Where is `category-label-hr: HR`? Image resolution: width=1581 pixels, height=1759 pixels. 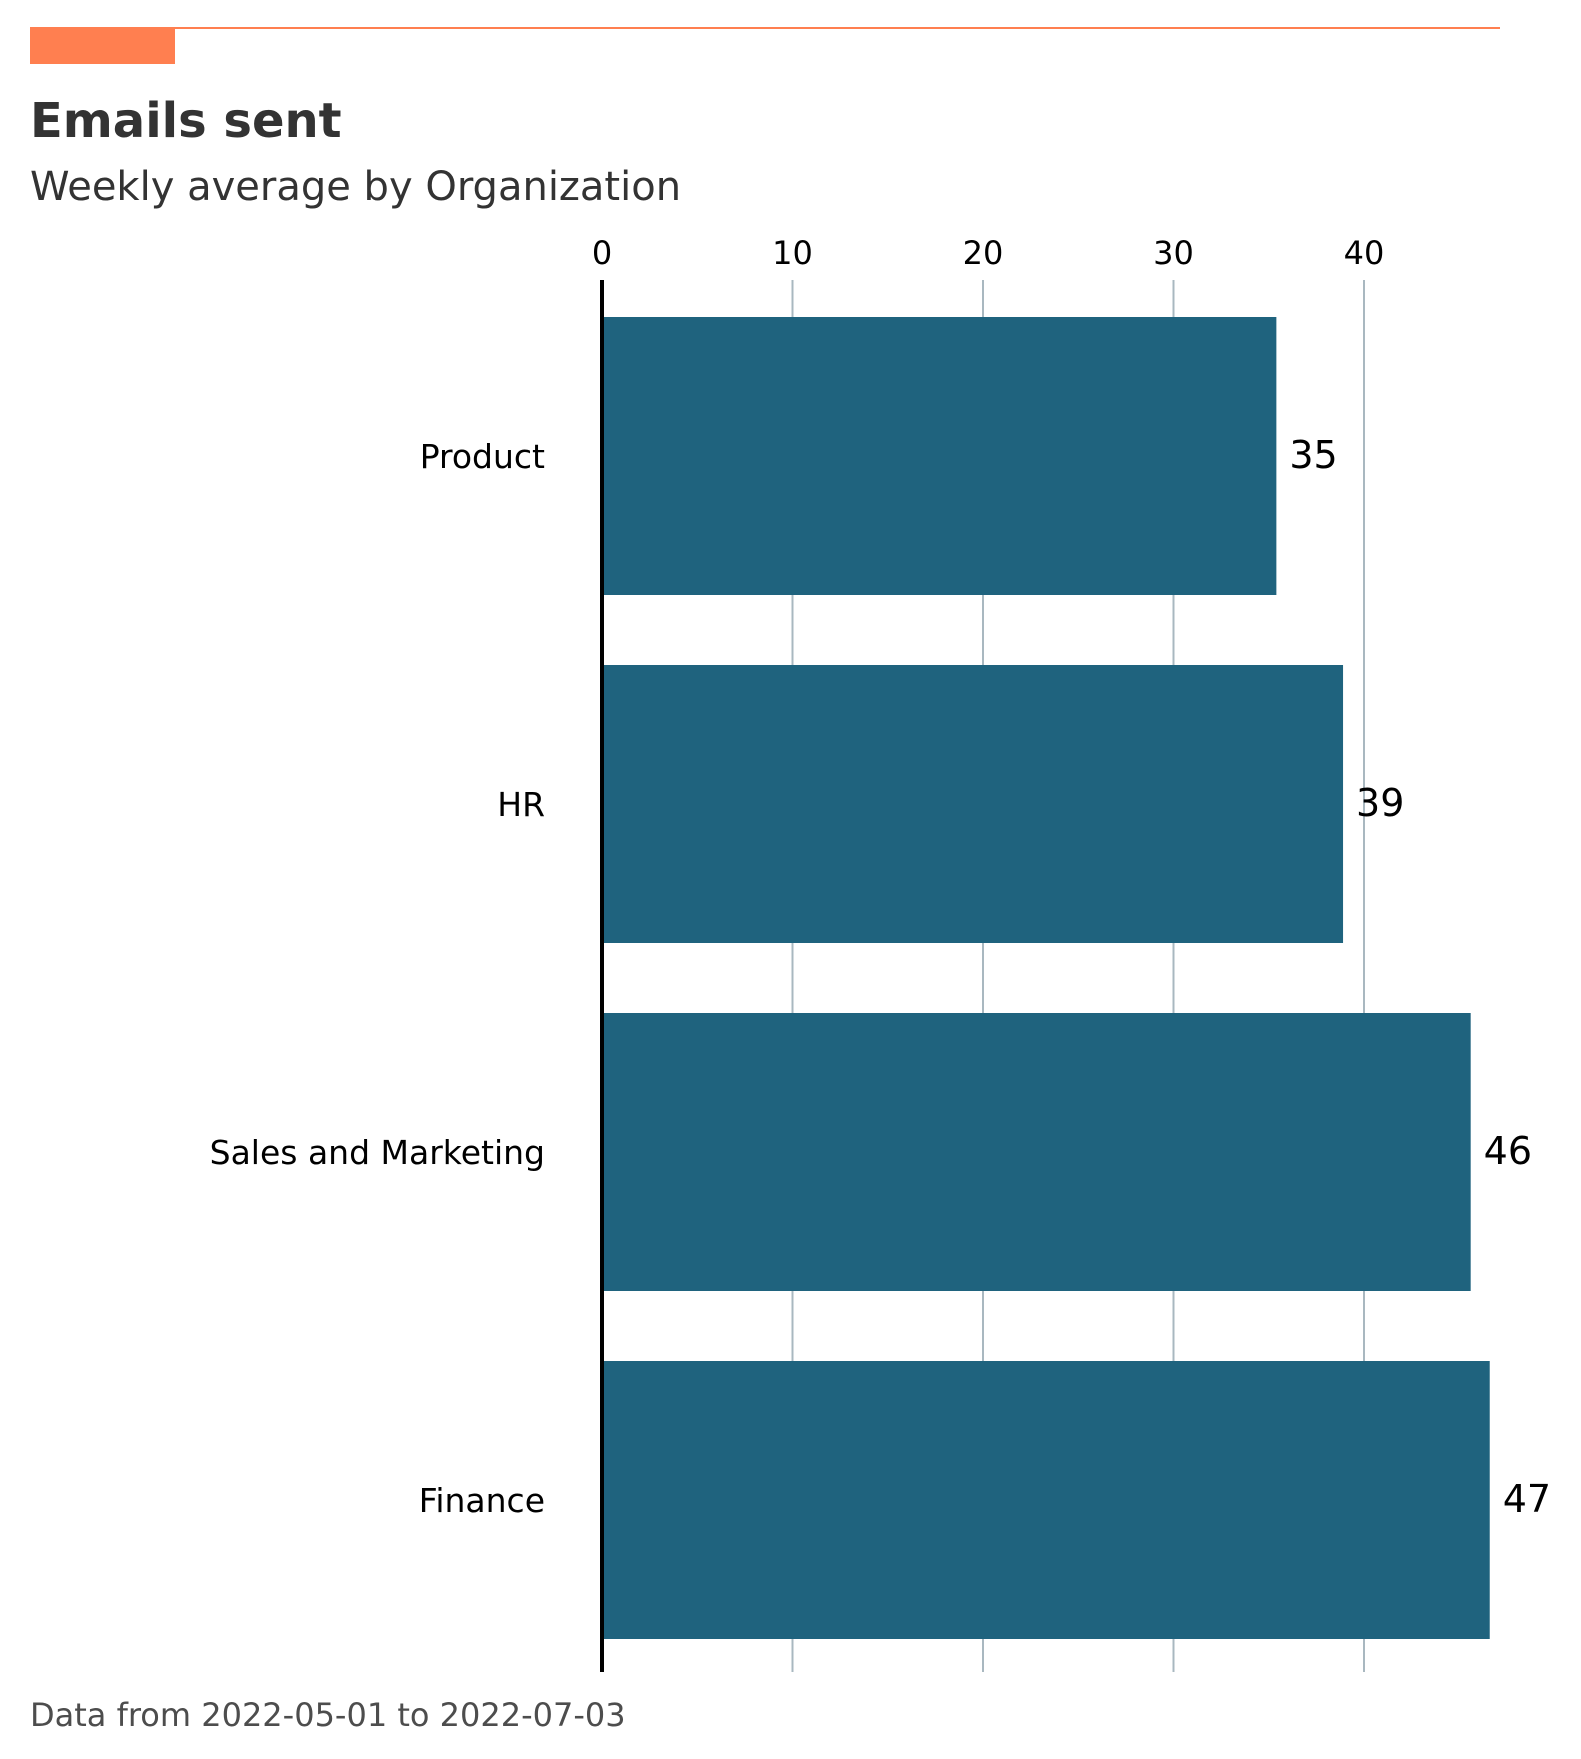 category-label-hr: HR is located at coordinates (521, 804).